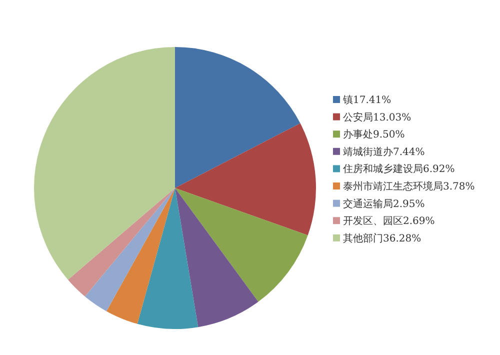  I want to click on legend-label: 办事处9.50%, so click(374, 134).